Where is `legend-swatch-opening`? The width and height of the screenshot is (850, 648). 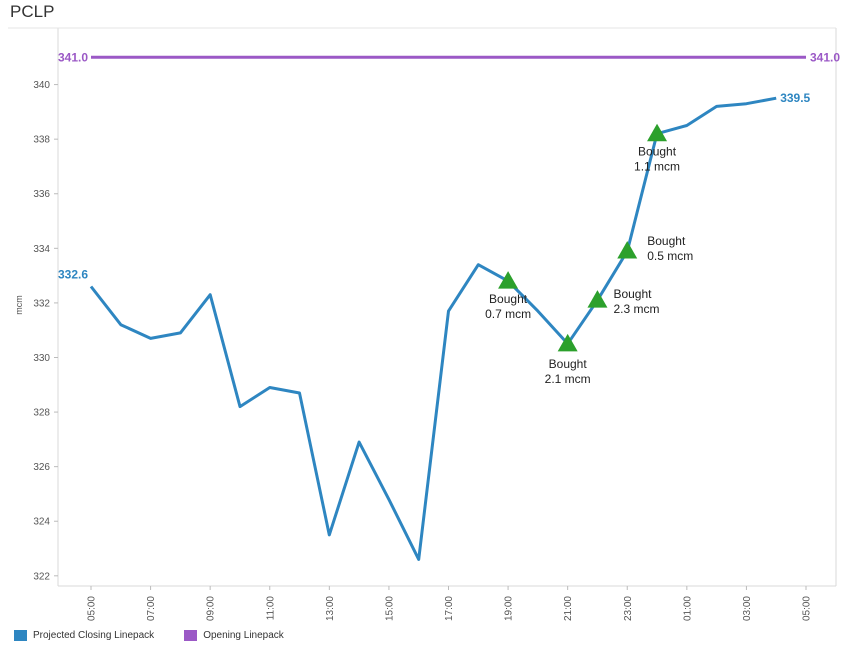 legend-swatch-opening is located at coordinates (191, 635).